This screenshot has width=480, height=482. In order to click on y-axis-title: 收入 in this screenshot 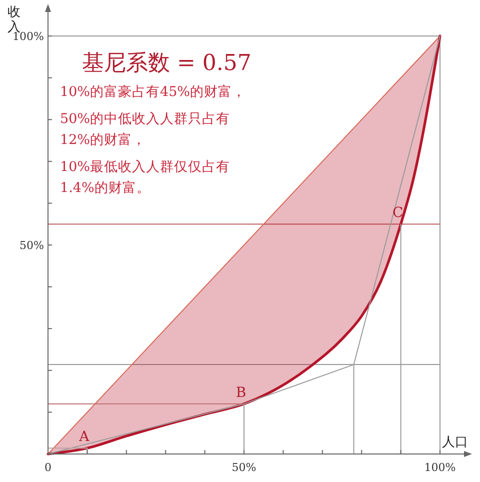, I will do `click(14, 20)`.